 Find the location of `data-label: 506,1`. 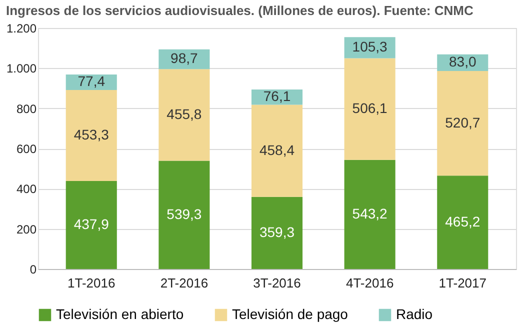

data-label: 506,1 is located at coordinates (370, 108).